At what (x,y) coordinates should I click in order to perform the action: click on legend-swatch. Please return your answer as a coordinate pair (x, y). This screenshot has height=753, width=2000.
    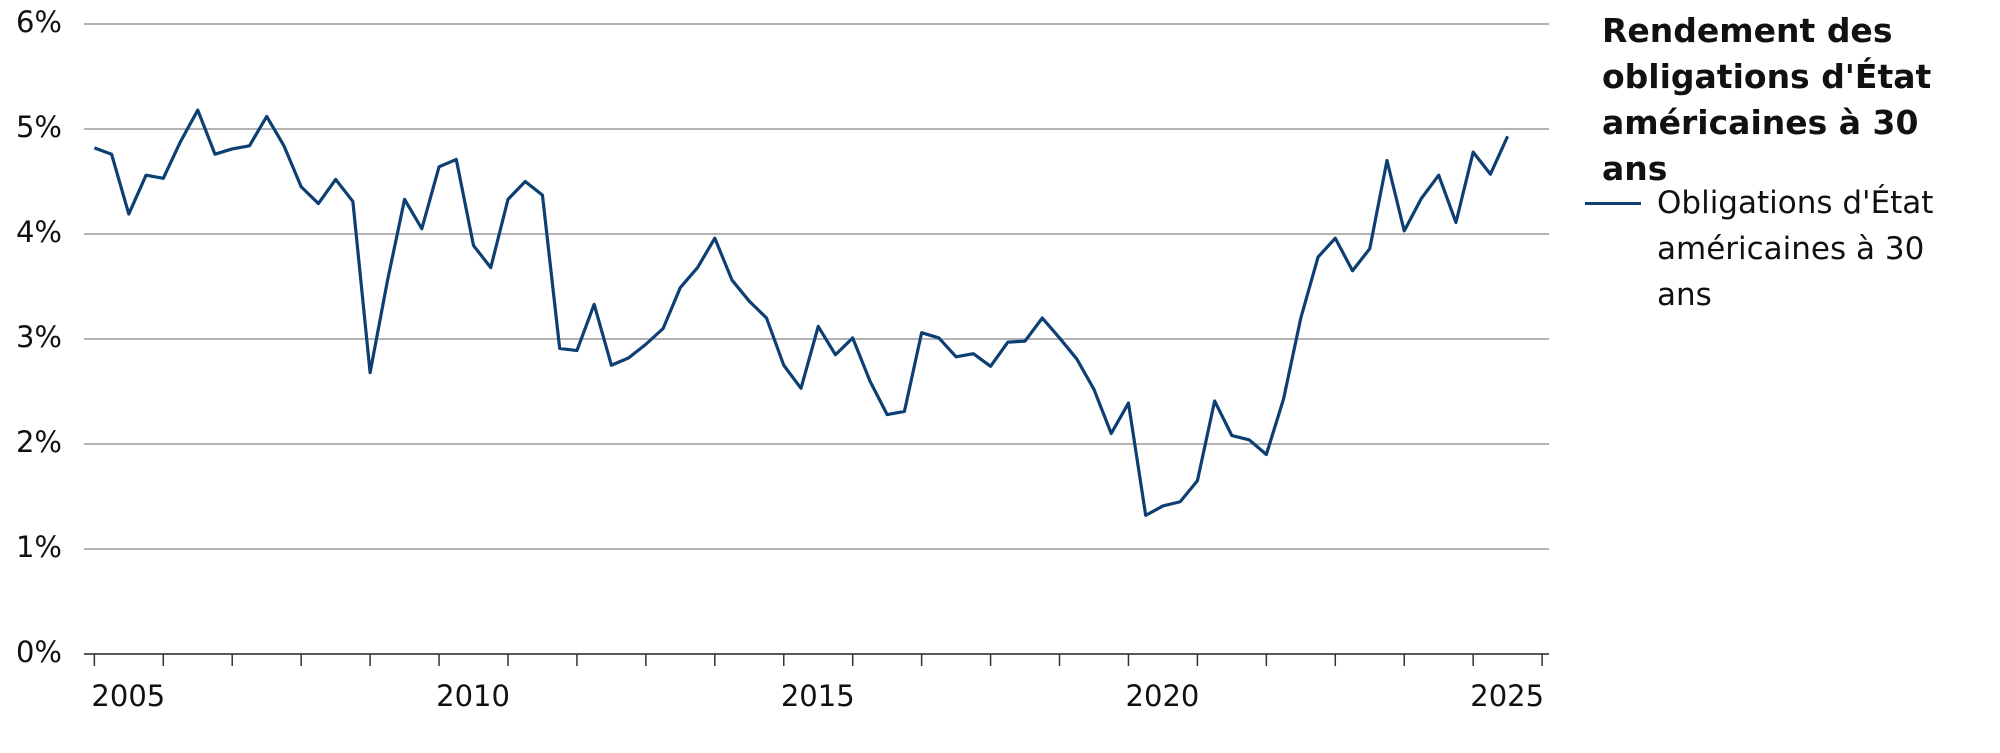
    Looking at the image, I should click on (1613, 203).